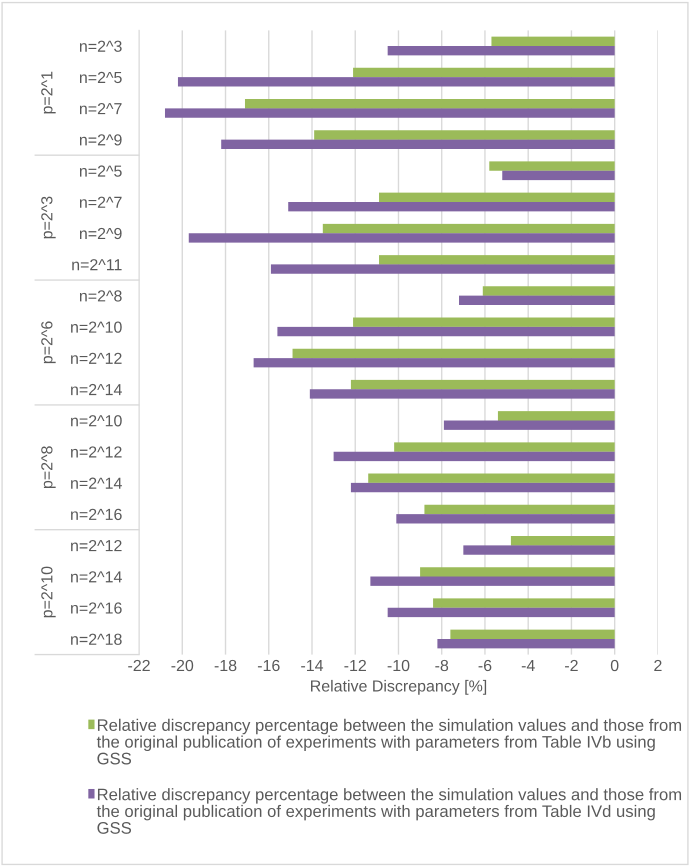 The width and height of the screenshot is (690, 867). What do you see at coordinates (48, 342) in the screenshot?
I see `text: p=2^6` at bounding box center [48, 342].